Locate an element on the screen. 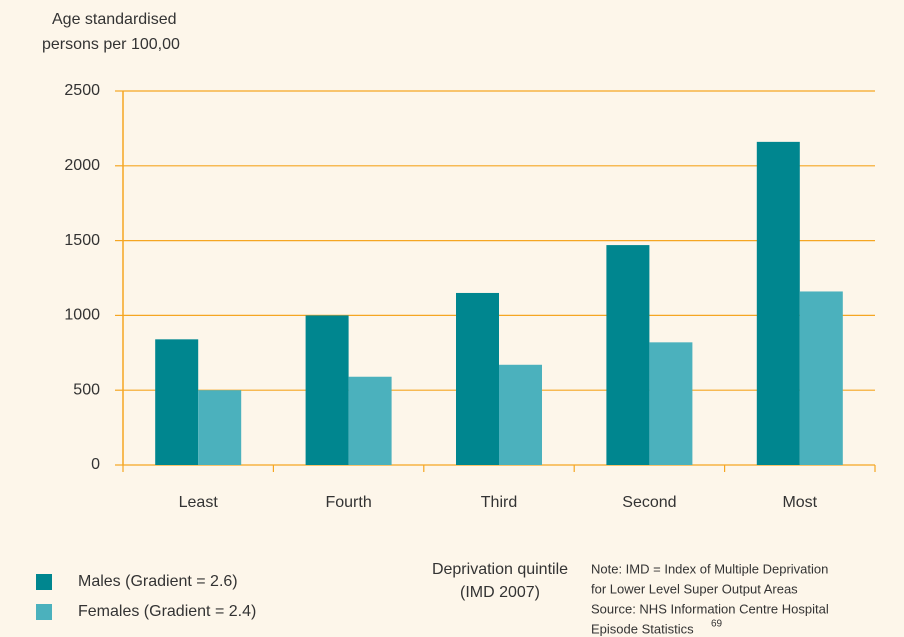  x-tick-label: Fourth is located at coordinates (348, 502).